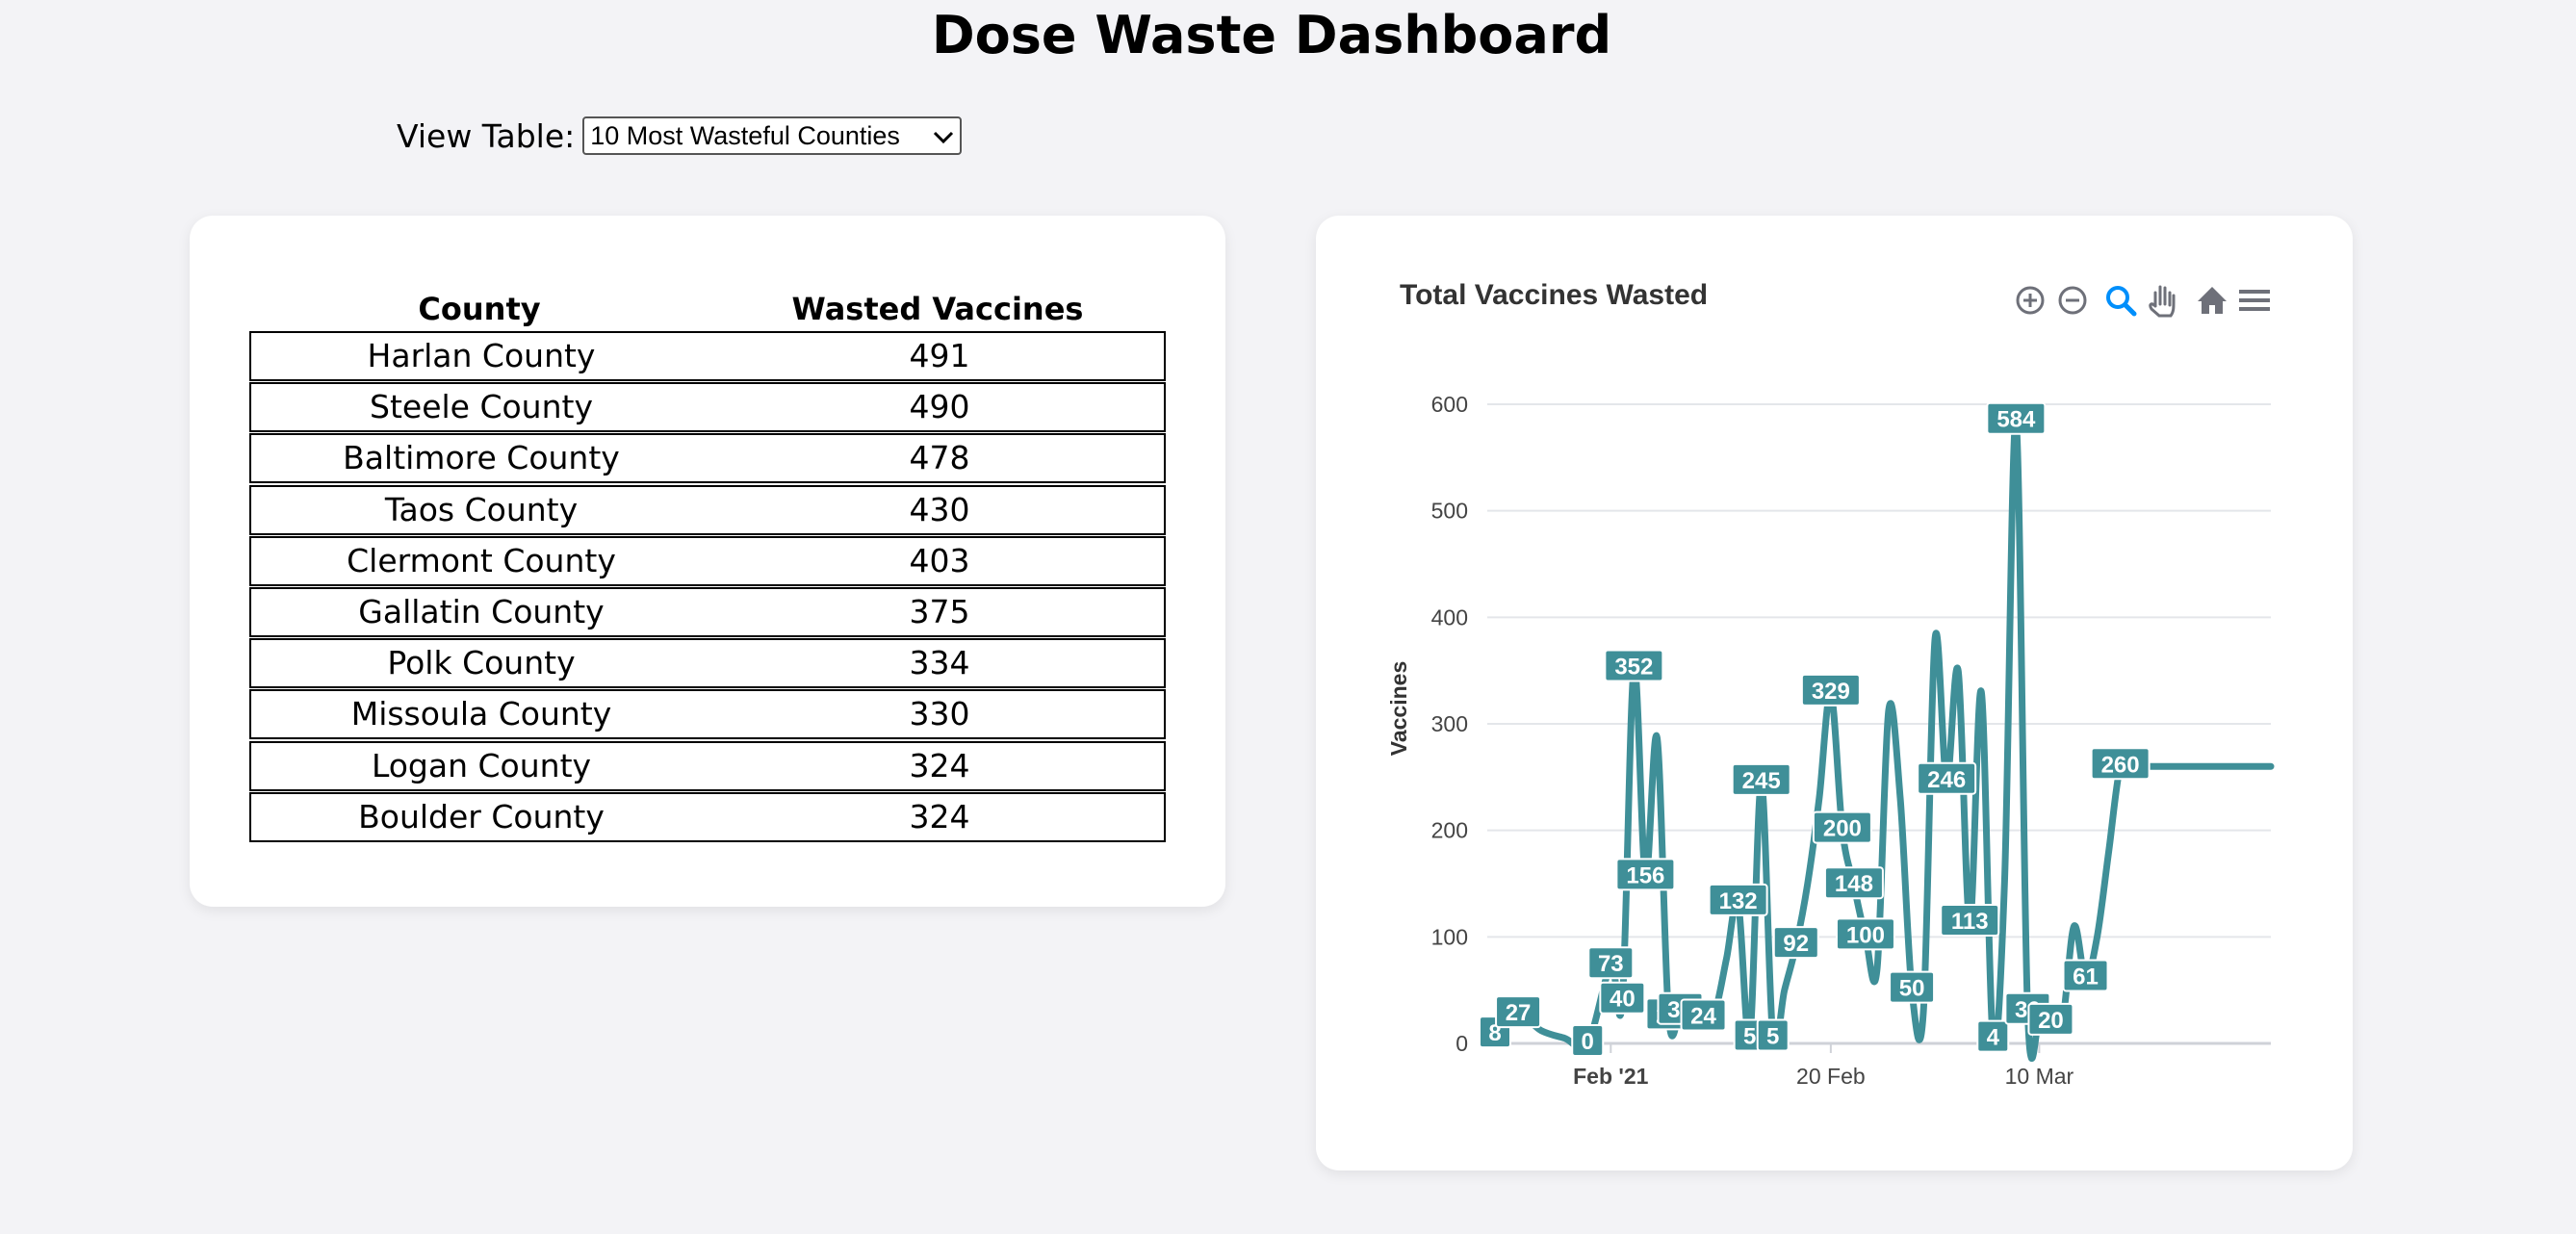 The height and width of the screenshot is (1234, 2576). I want to click on data-label: 27, so click(1519, 1012).